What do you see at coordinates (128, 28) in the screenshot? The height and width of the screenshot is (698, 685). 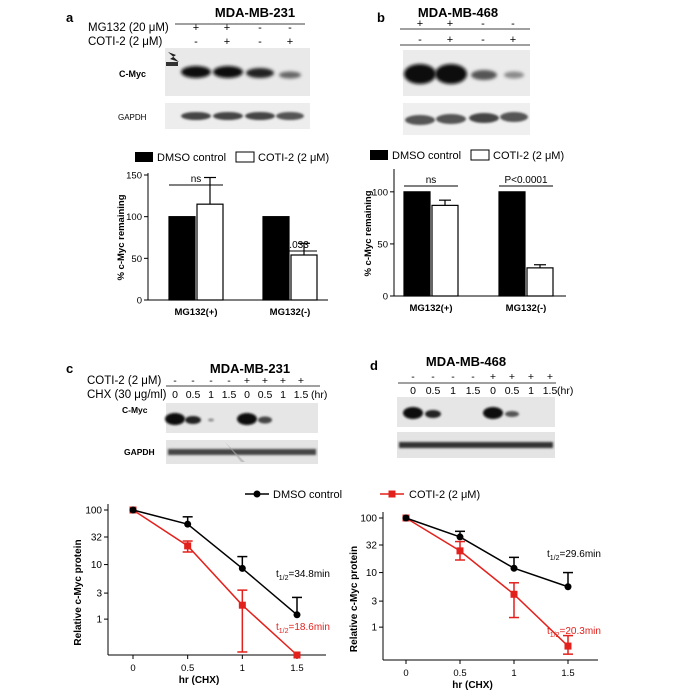 I see `panel-a-treatment-1-label: MG132 (20 μM)` at bounding box center [128, 28].